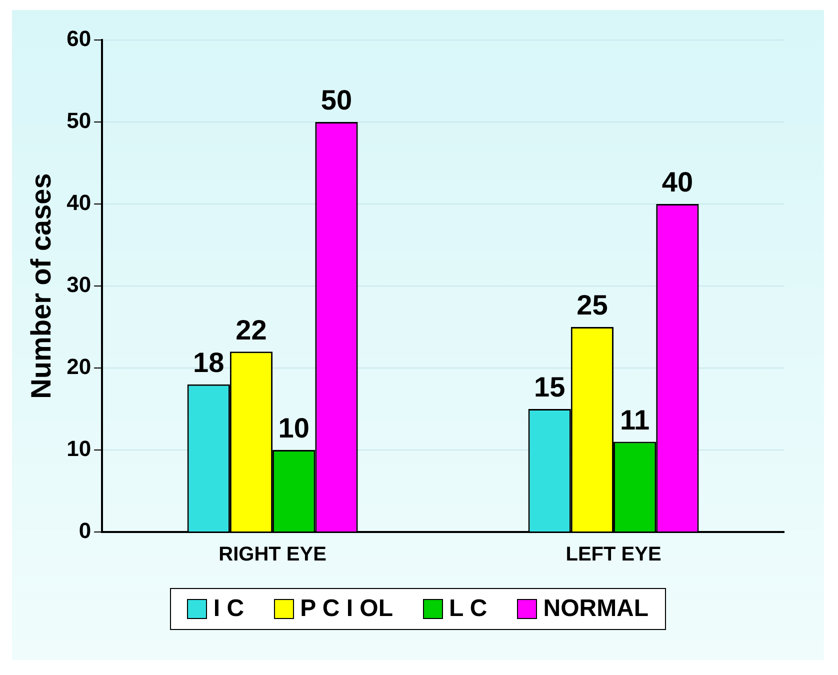 The image size is (838, 675). I want to click on y-tick-label: 20, so click(79, 367).